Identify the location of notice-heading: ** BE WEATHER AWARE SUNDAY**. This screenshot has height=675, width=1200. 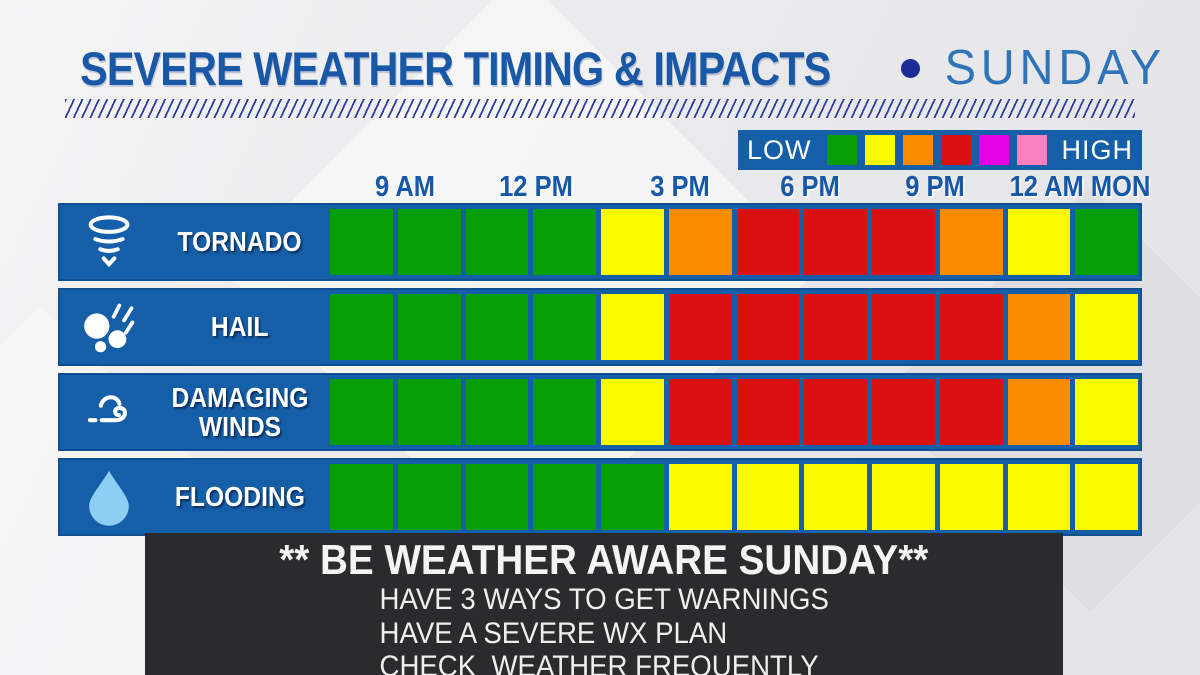
(604, 559).